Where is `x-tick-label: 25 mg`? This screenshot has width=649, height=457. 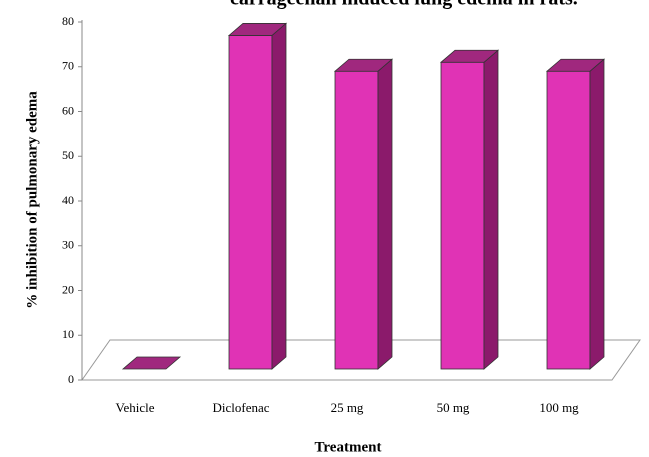 x-tick-label: 25 mg is located at coordinates (347, 407).